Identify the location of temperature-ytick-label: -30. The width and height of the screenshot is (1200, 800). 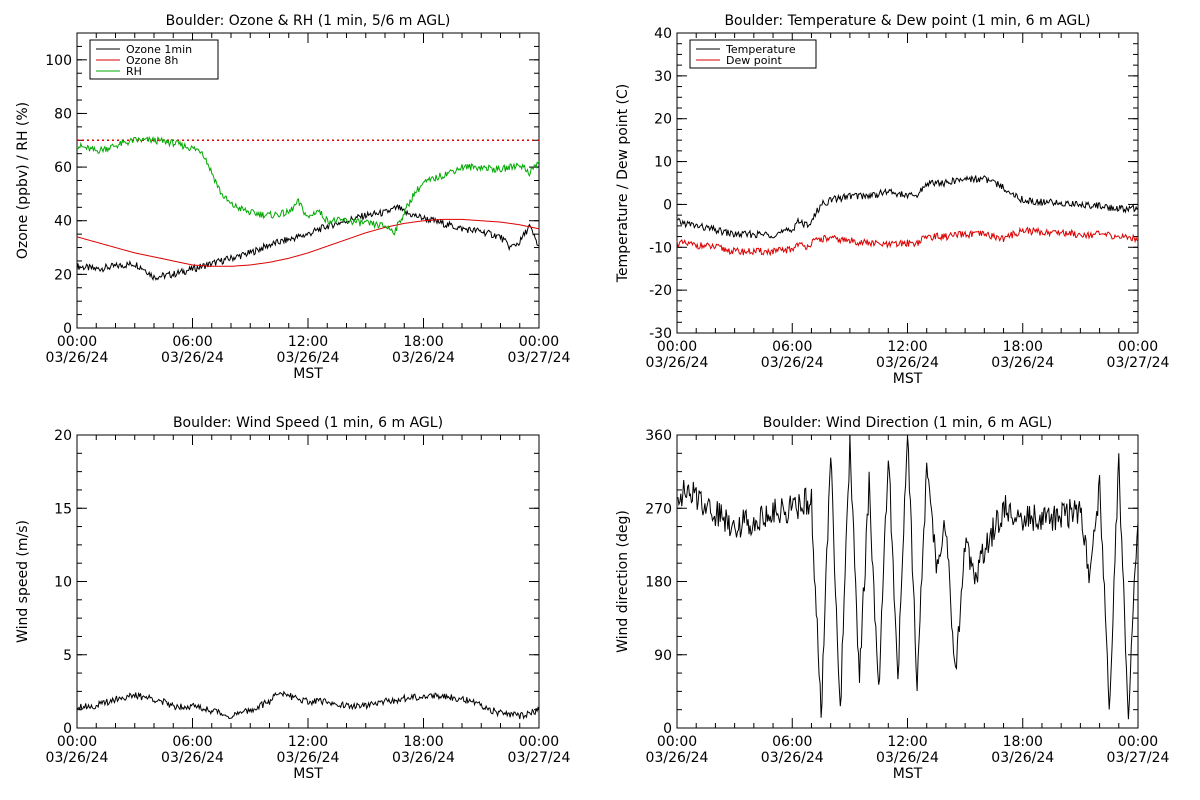
(660, 334).